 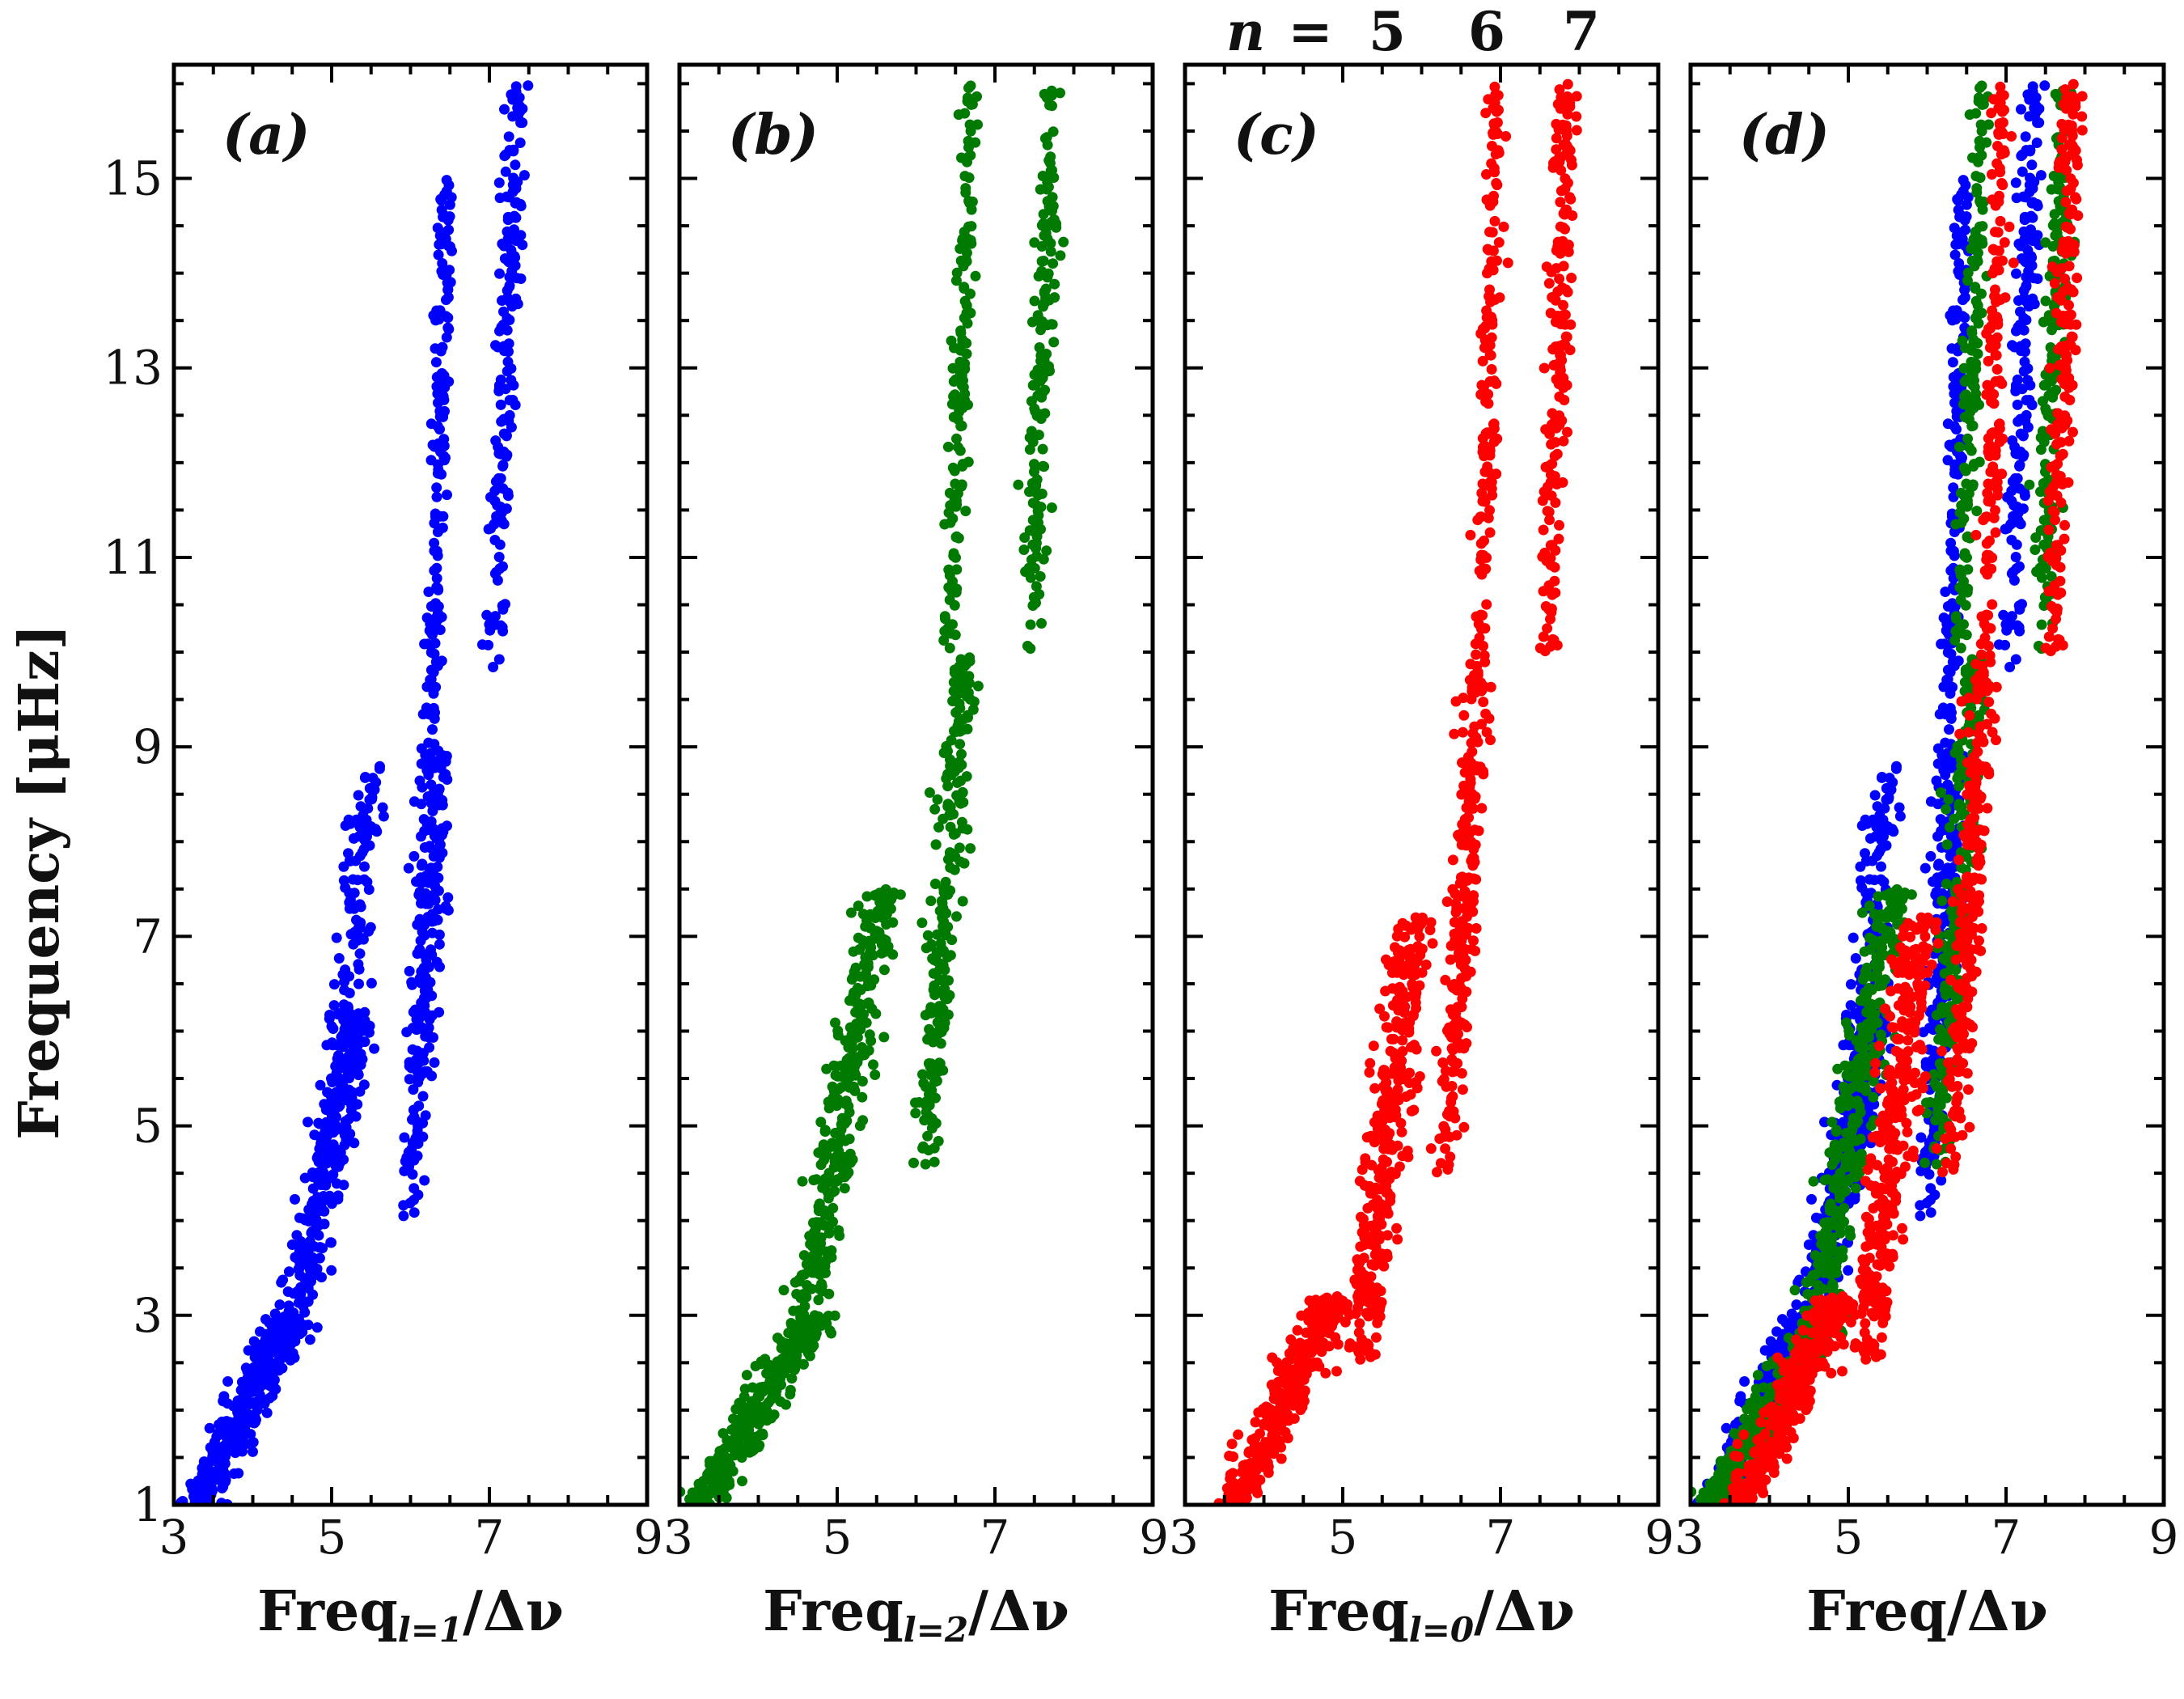 What do you see at coordinates (327, 1611) in the screenshot?
I see `x-axis-title-main: Freq` at bounding box center [327, 1611].